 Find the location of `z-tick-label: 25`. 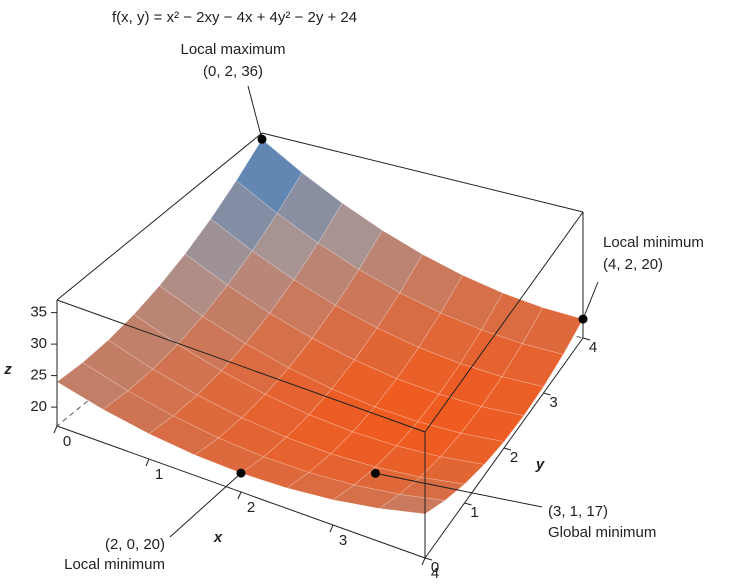

z-tick-label: 25 is located at coordinates (38, 375).